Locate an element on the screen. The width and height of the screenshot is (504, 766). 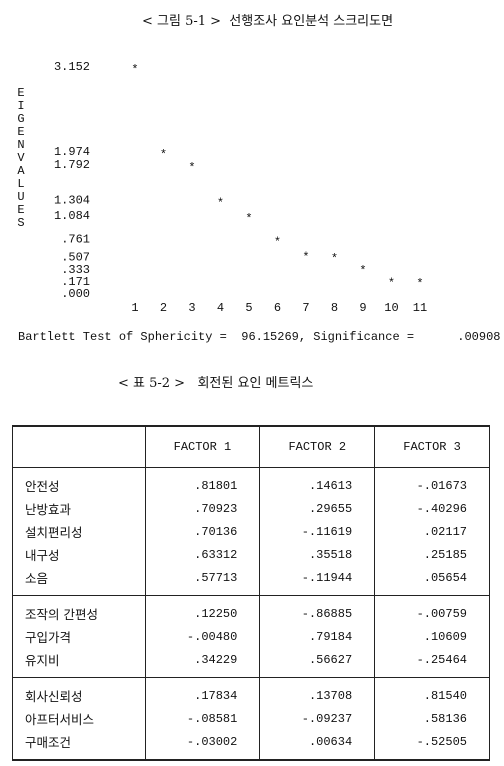
value-cell: -.11944 is located at coordinates (317, 581).